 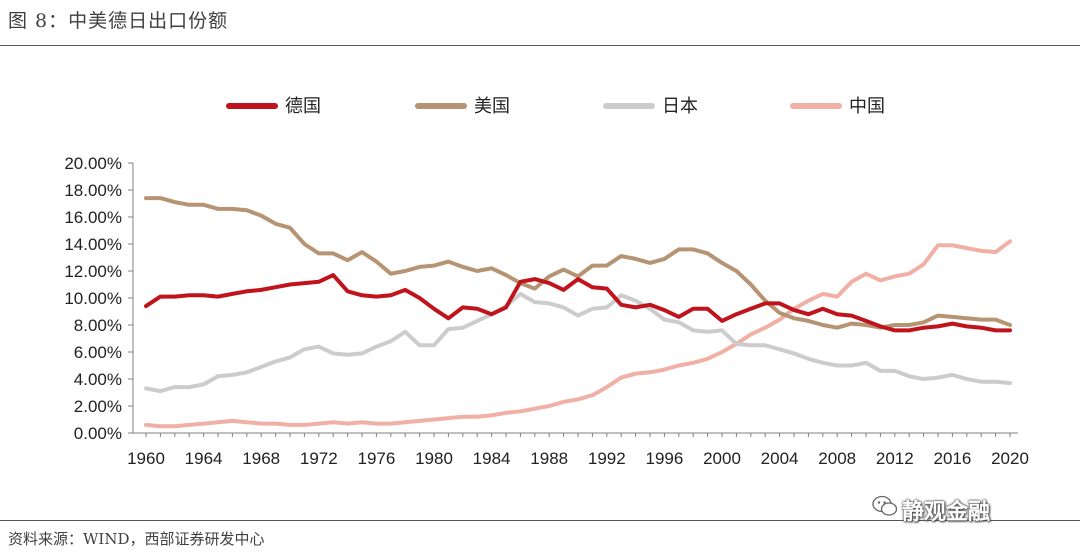 I want to click on y-tick-label: 6.00%, so click(x=98, y=352).